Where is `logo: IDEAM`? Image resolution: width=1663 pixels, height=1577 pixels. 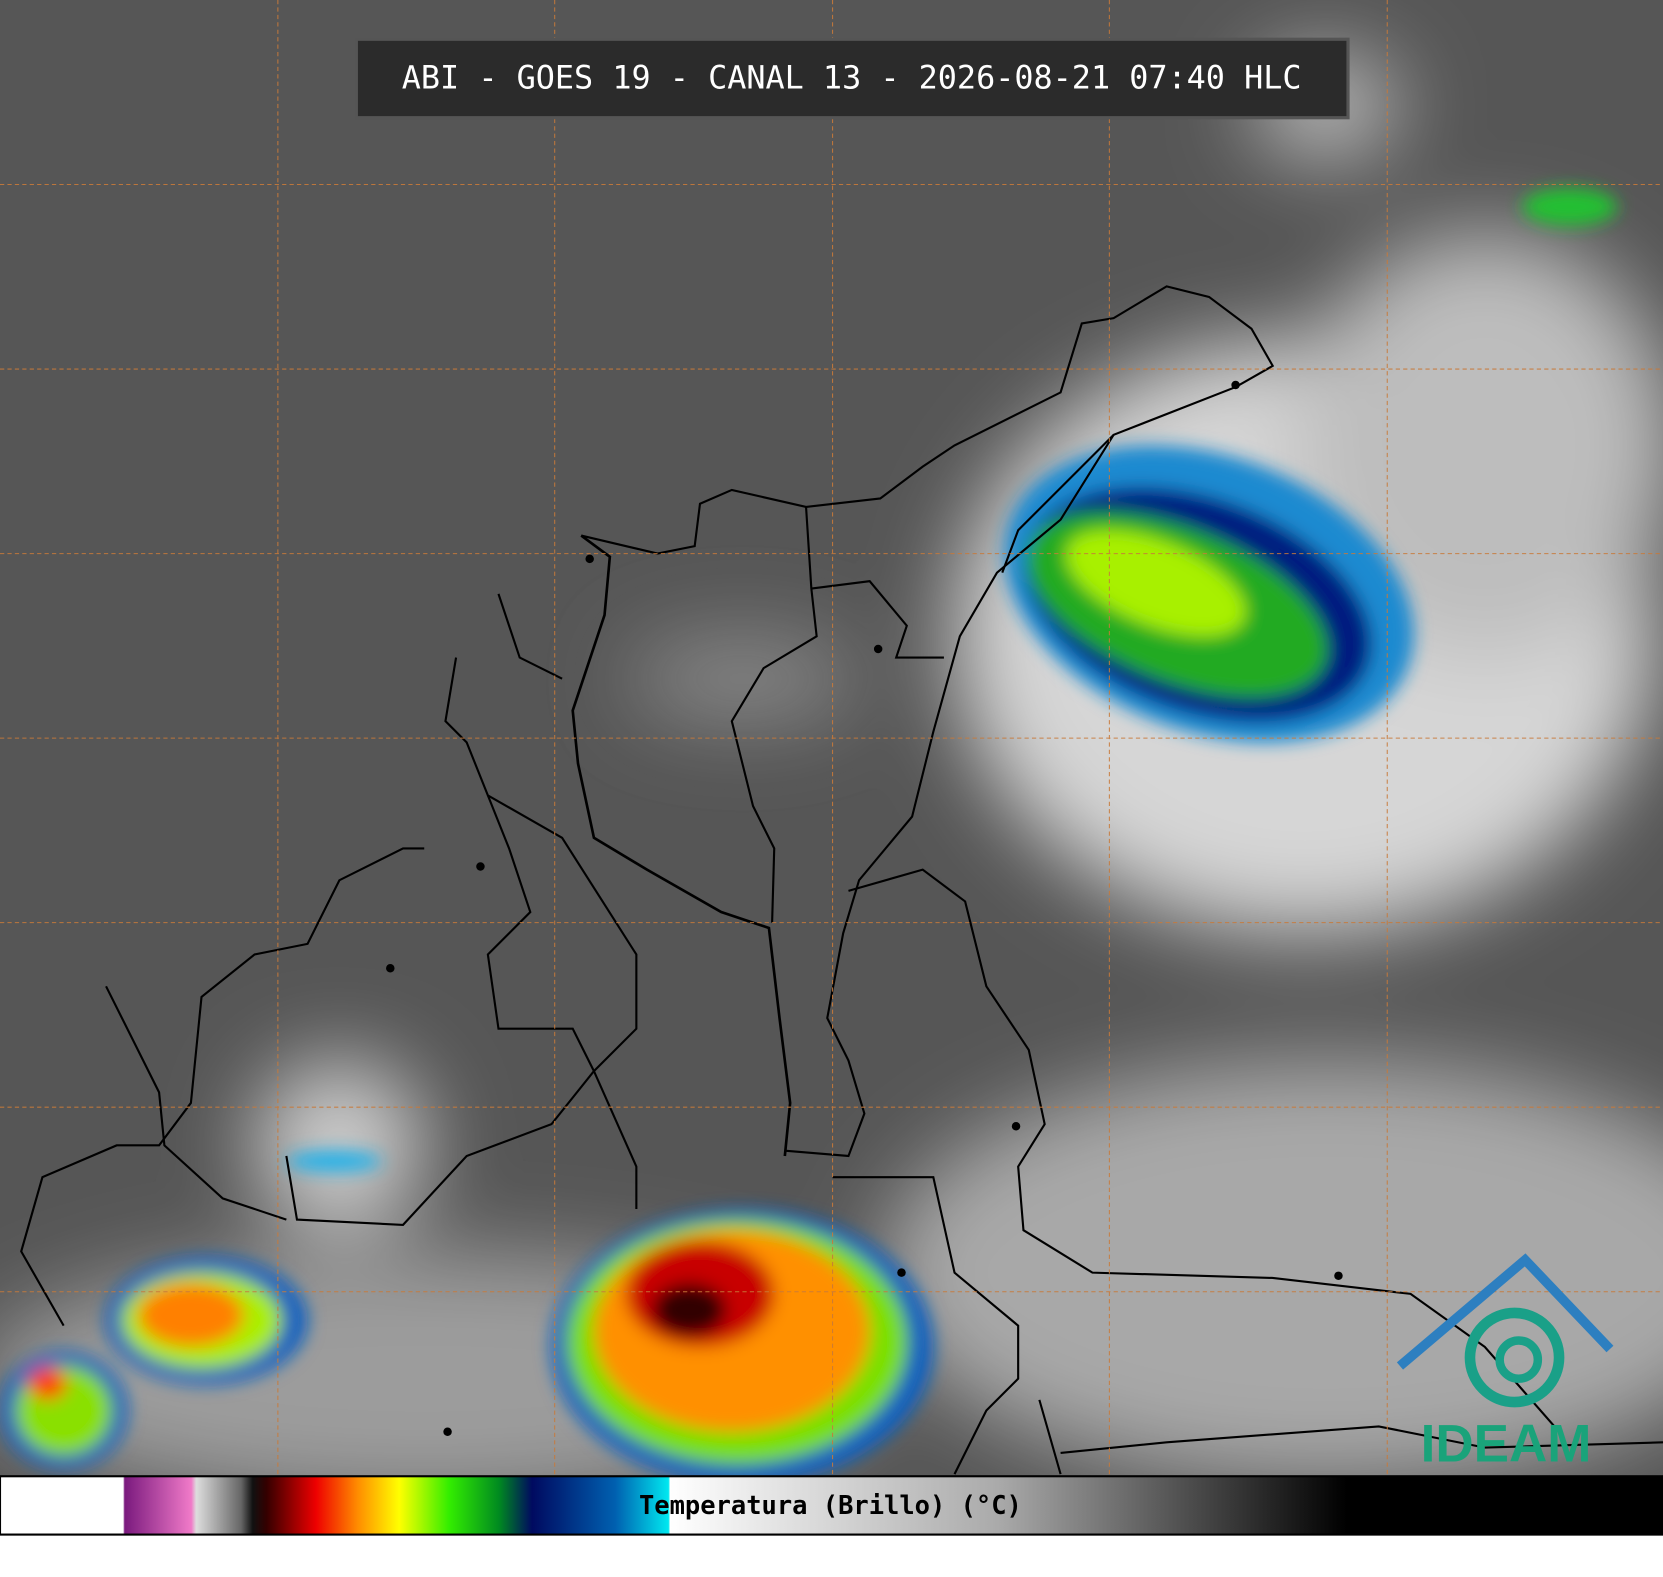
logo: IDEAM is located at coordinates (1505, 1363).